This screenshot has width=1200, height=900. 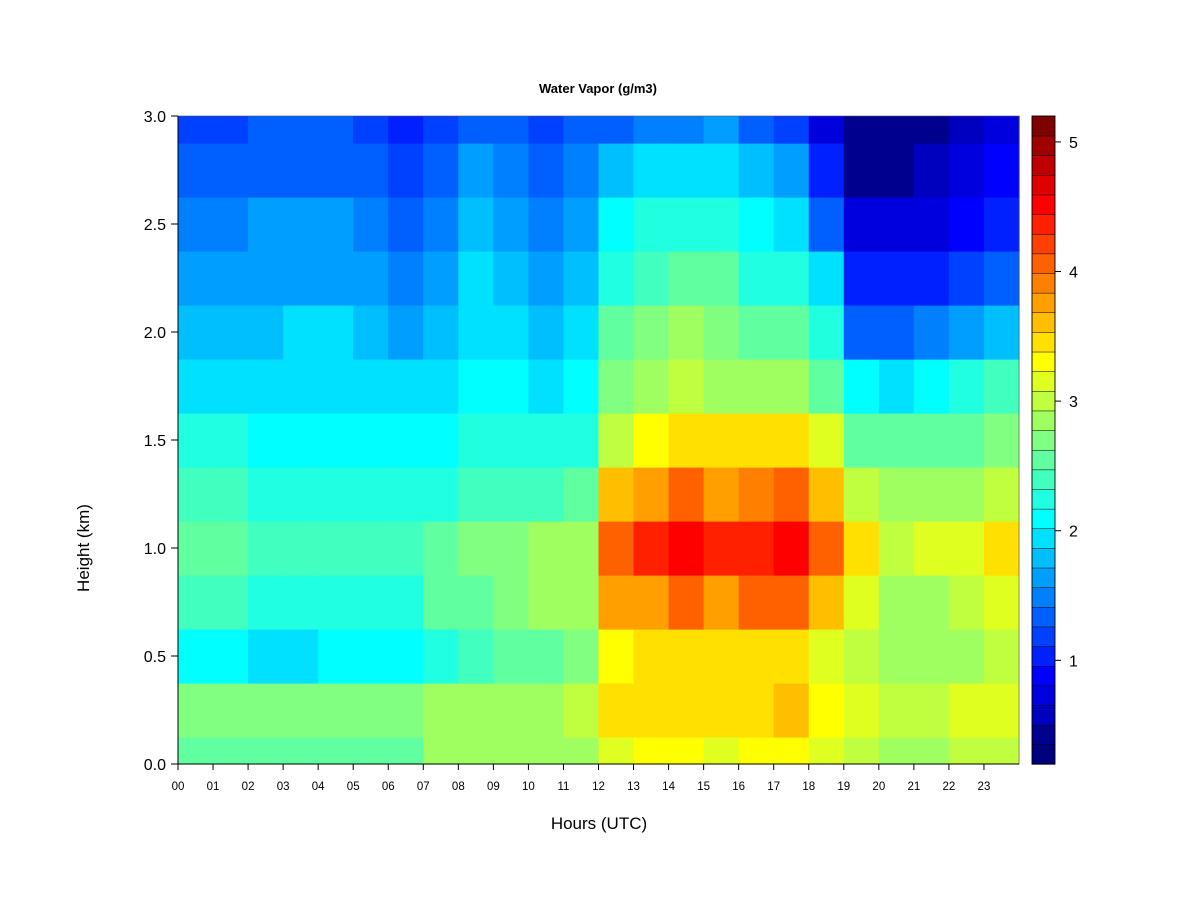 I want to click on x-tick-label: 07, so click(x=423, y=787).